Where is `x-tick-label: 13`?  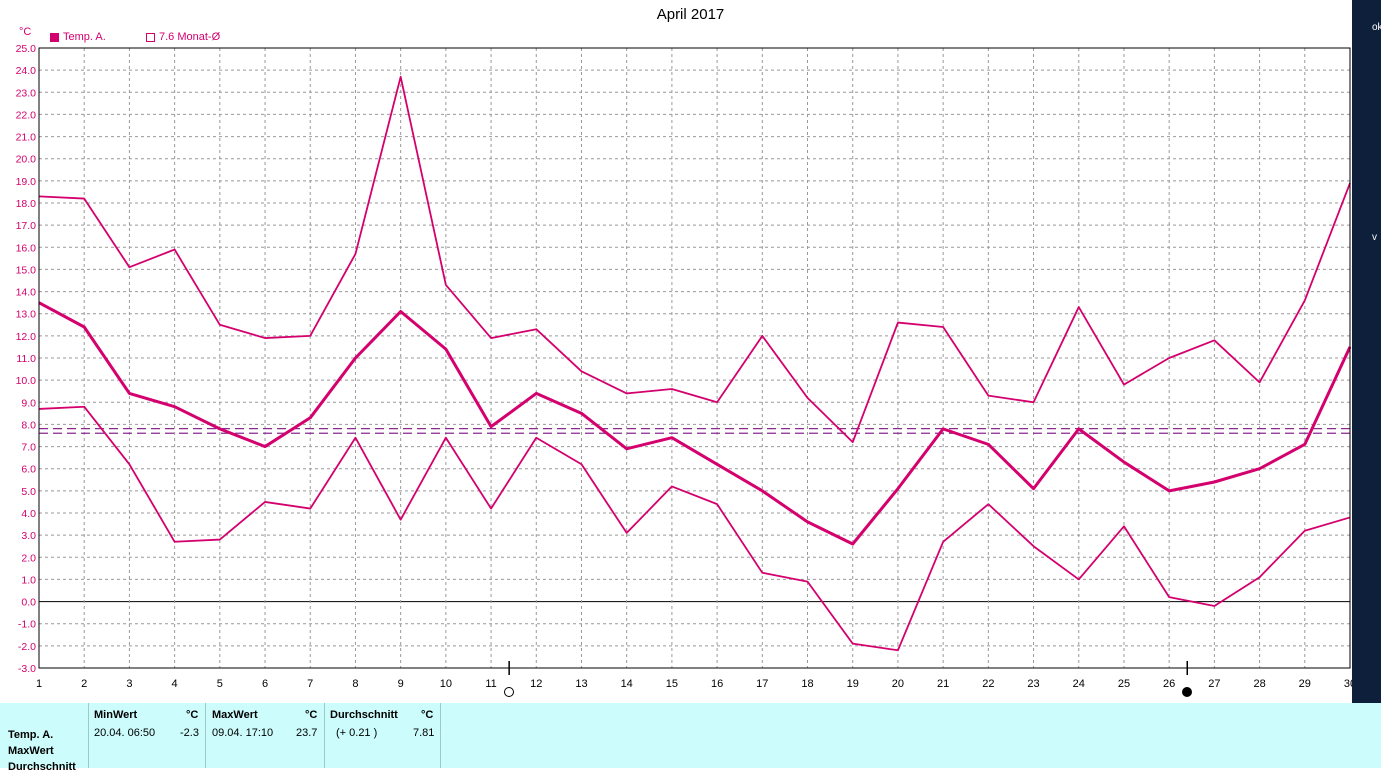 x-tick-label: 13 is located at coordinates (581, 684).